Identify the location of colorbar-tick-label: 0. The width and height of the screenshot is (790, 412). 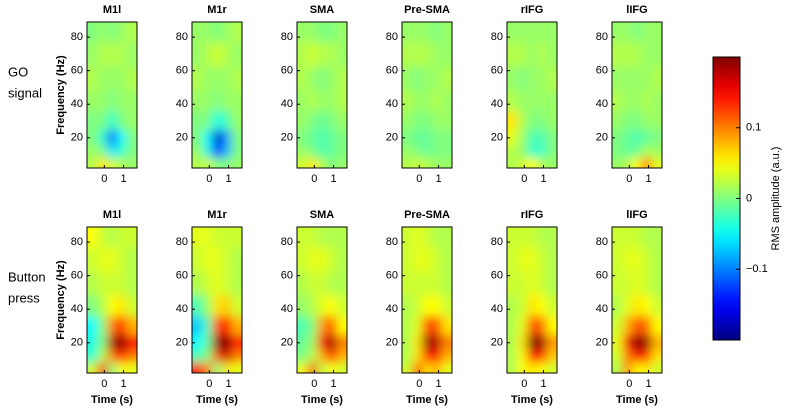
(749, 198).